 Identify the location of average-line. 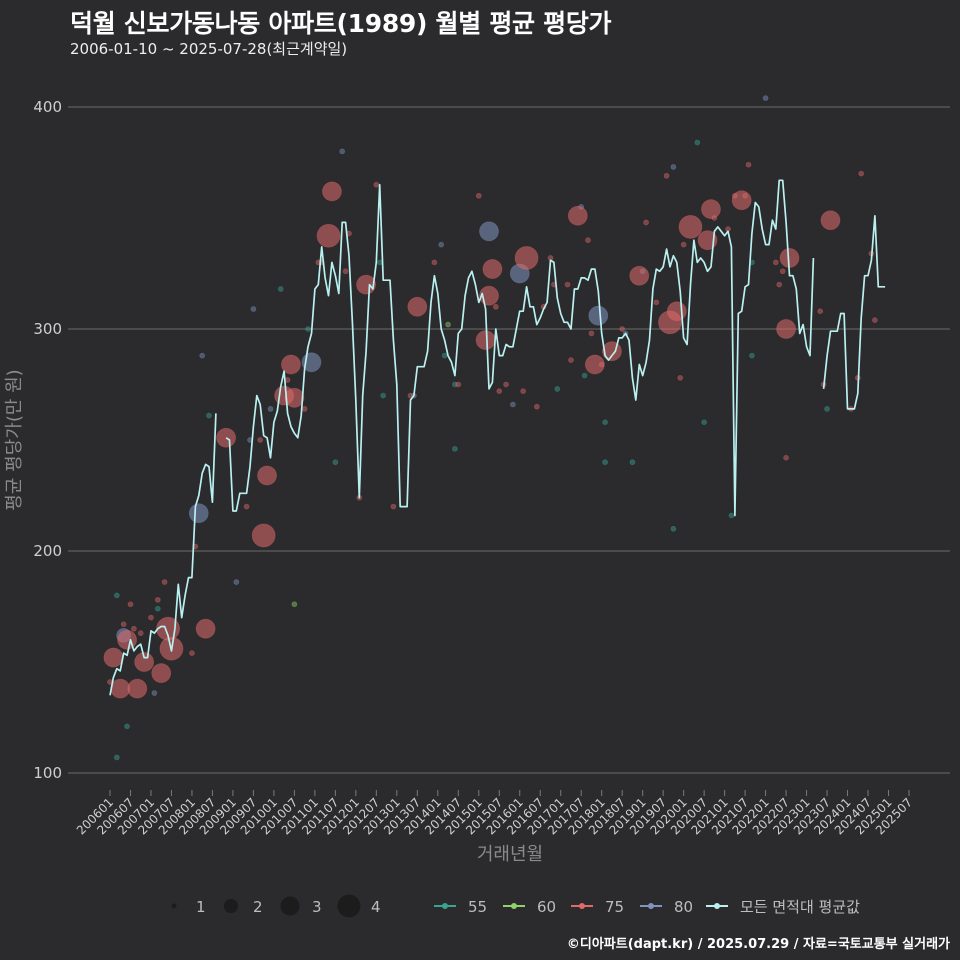
(163, 554).